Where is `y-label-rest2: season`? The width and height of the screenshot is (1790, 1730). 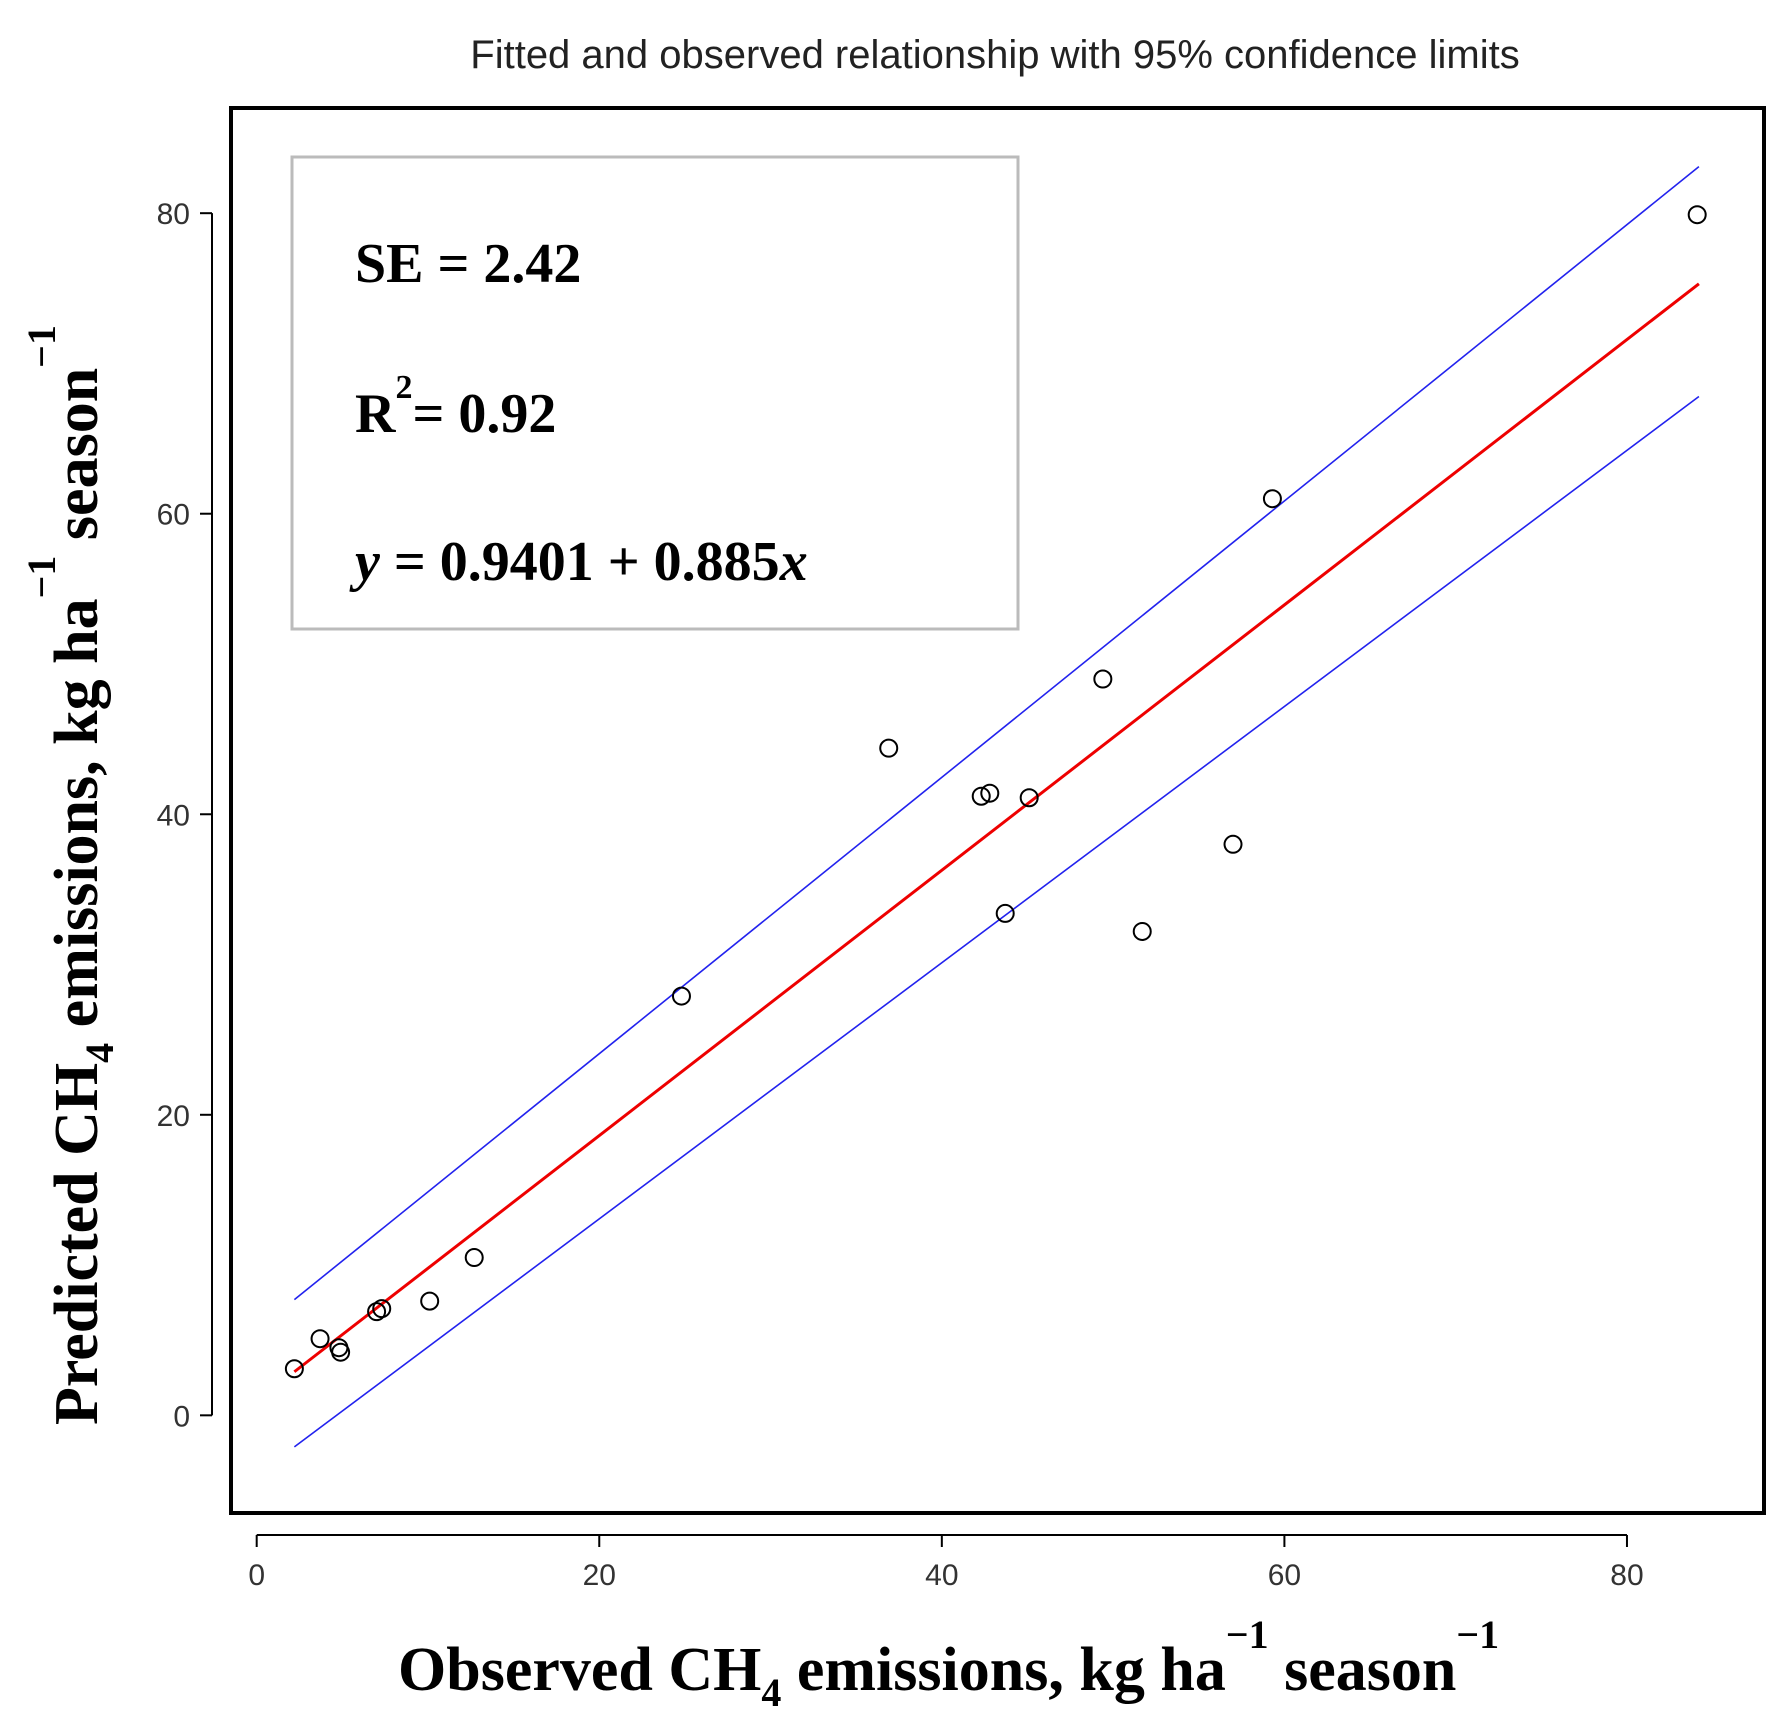
y-label-rest2: season is located at coordinates (77, 462).